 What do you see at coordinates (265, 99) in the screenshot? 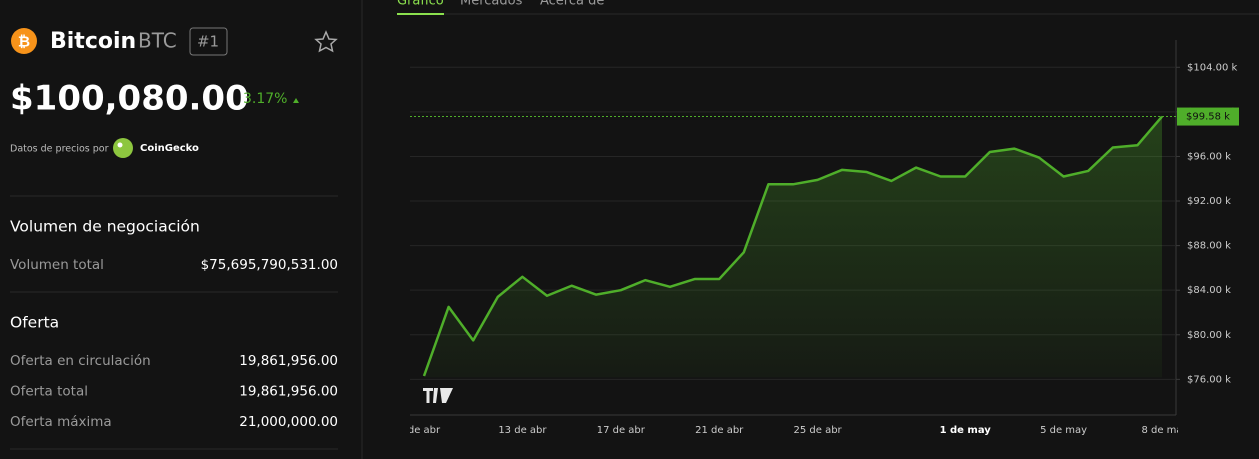
I see `price-change: 3.17%` at bounding box center [265, 99].